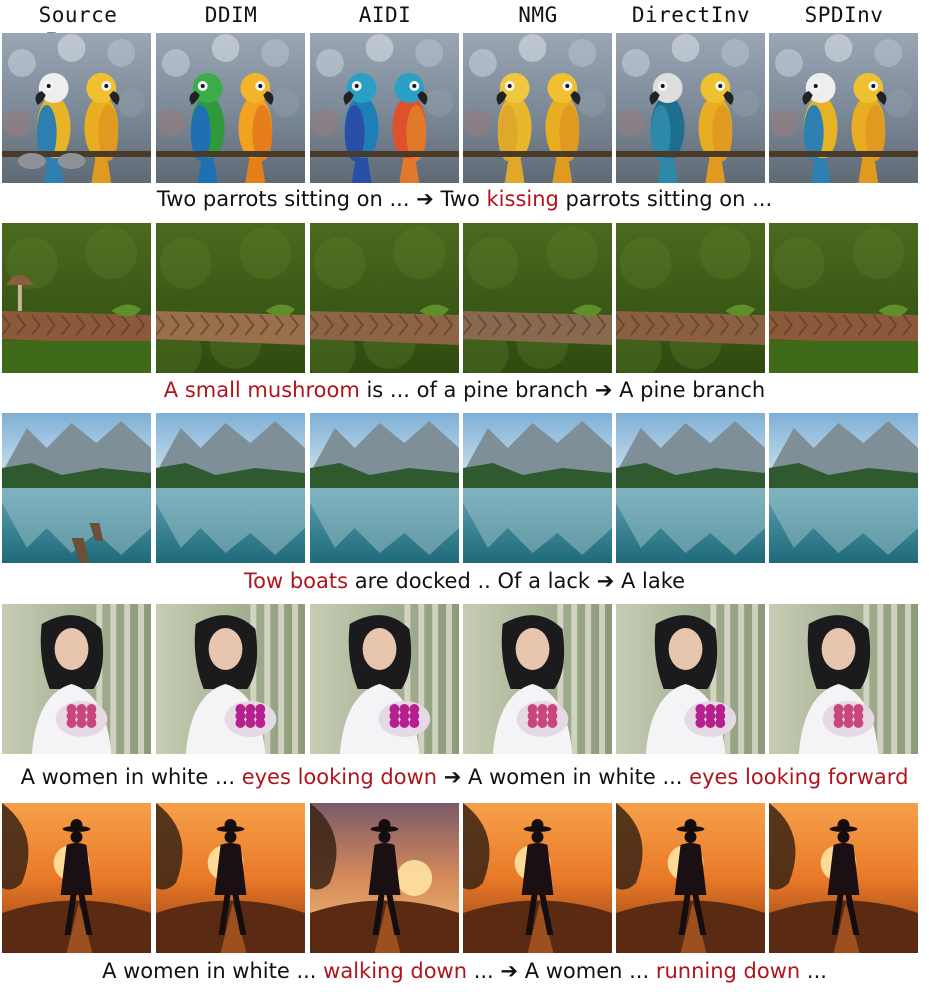  Describe the element at coordinates (440, 777) in the screenshot. I see `caption-text` at that location.